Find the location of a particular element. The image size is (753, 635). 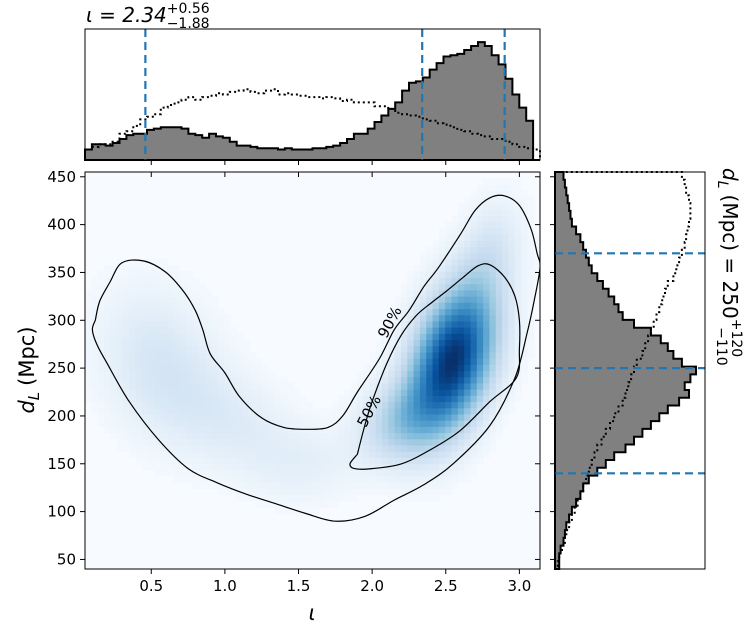

x-tick-label: 1.5 is located at coordinates (299, 586).